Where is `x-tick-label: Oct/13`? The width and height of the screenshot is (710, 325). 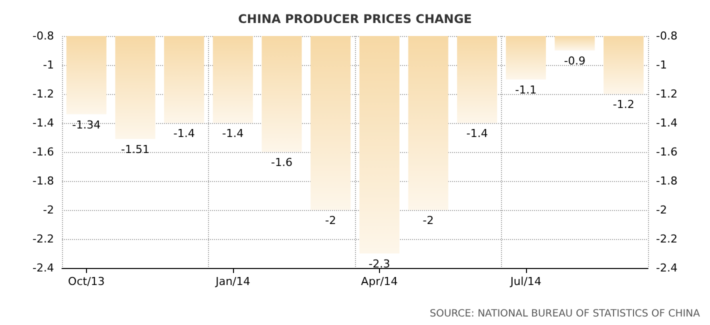
x-tick-label: Oct/13 is located at coordinates (86, 281).